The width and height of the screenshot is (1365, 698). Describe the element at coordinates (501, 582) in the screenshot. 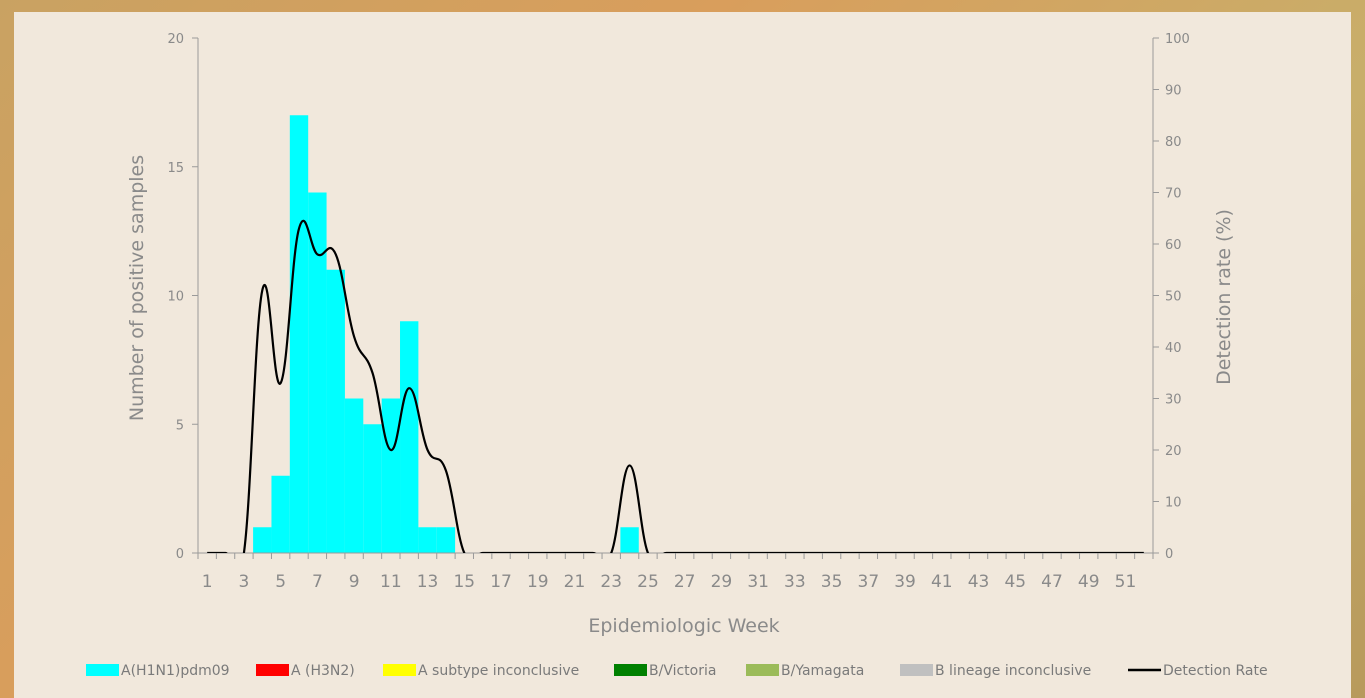

I see `x-tick-label: 17` at that location.